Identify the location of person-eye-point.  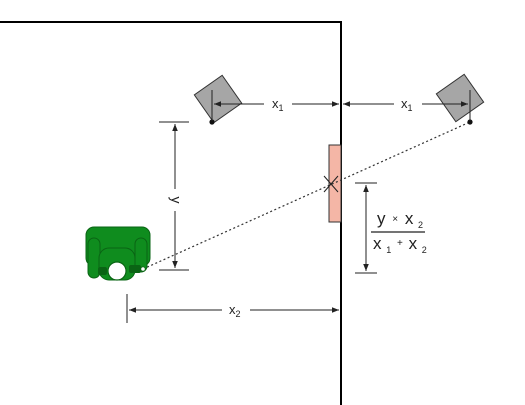
(143, 269).